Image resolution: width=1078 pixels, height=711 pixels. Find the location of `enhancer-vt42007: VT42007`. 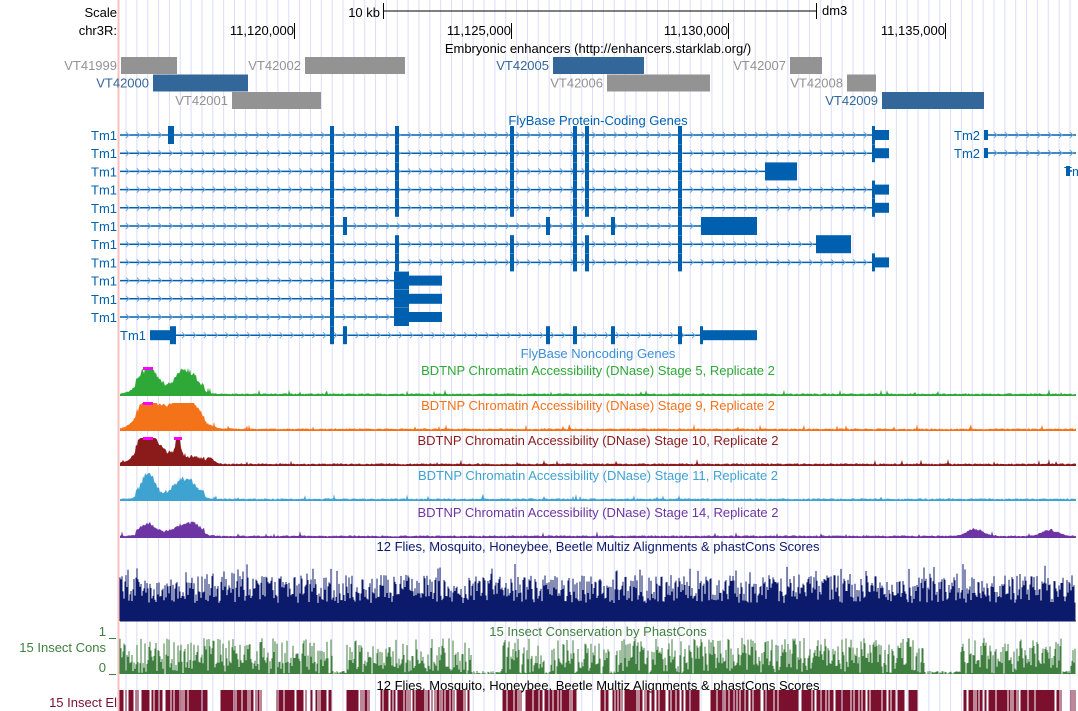

enhancer-vt42007: VT42007 is located at coordinates (777, 65).